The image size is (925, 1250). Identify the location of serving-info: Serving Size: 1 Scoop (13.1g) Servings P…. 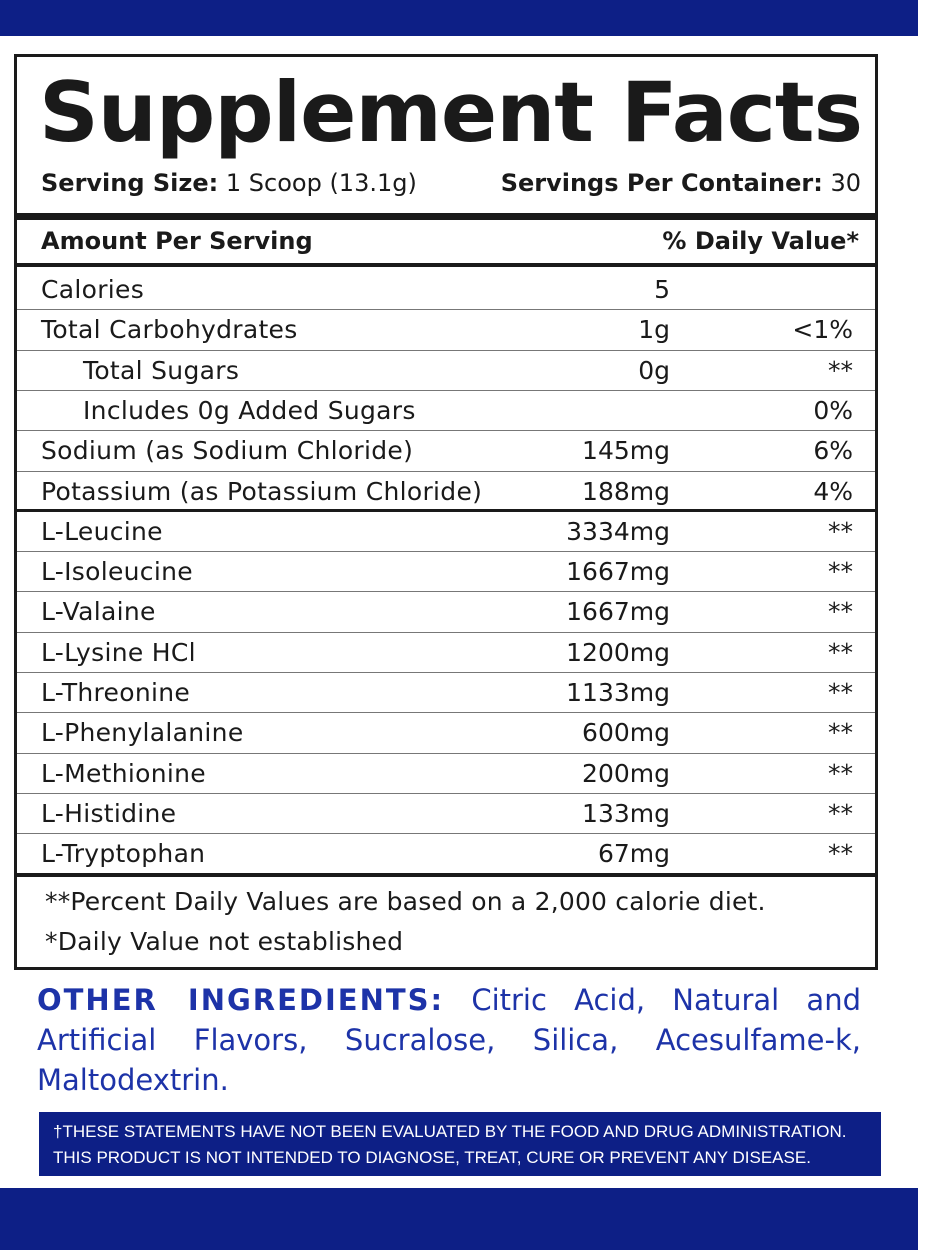
(451, 183).